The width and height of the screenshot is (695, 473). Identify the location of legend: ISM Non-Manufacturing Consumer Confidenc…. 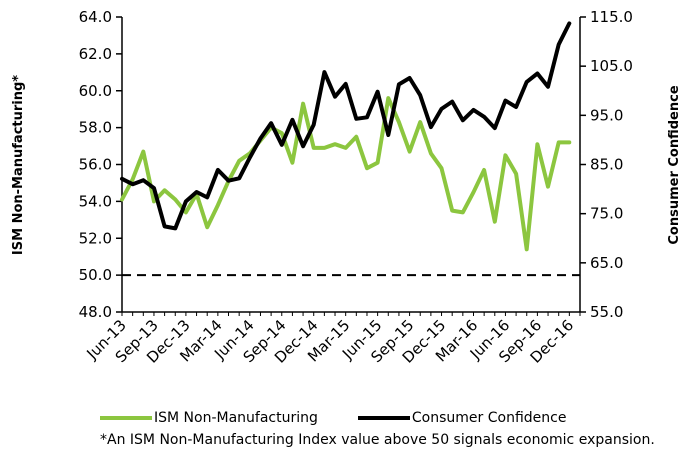
(353, 418).